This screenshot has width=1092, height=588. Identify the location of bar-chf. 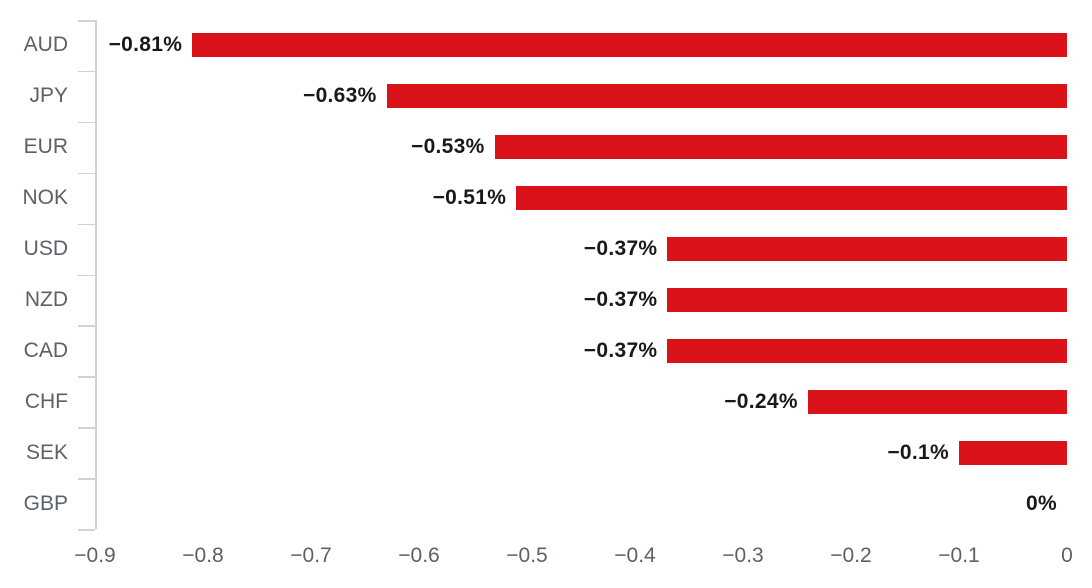
(937, 401).